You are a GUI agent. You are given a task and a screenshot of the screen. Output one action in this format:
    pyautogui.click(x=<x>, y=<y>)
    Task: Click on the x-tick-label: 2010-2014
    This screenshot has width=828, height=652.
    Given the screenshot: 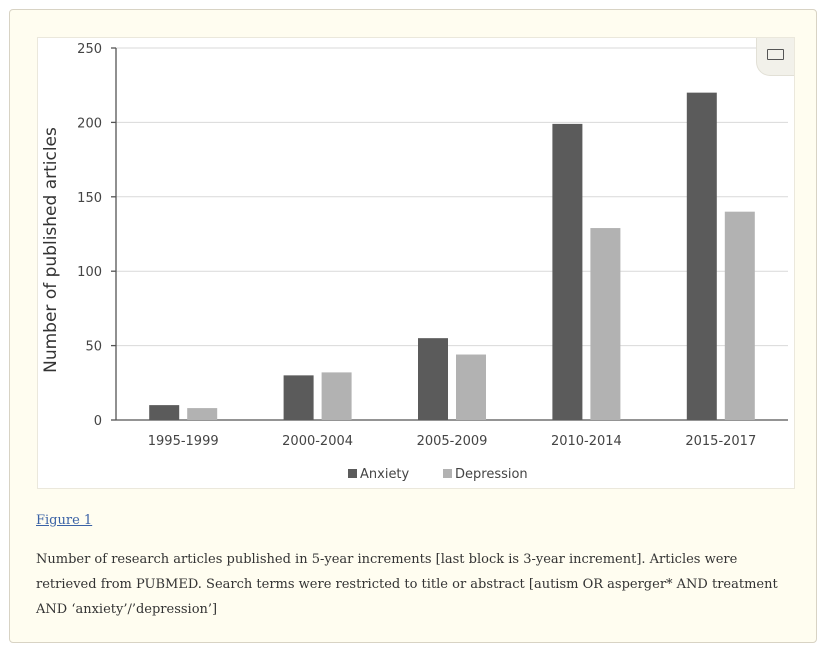 What is the action you would take?
    pyautogui.click(x=586, y=441)
    